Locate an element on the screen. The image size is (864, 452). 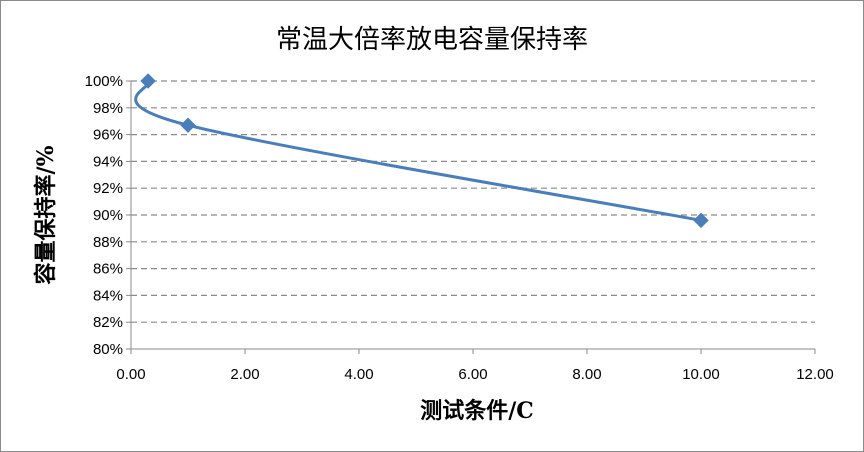
y-tick-label: 86% is located at coordinates (108, 269).